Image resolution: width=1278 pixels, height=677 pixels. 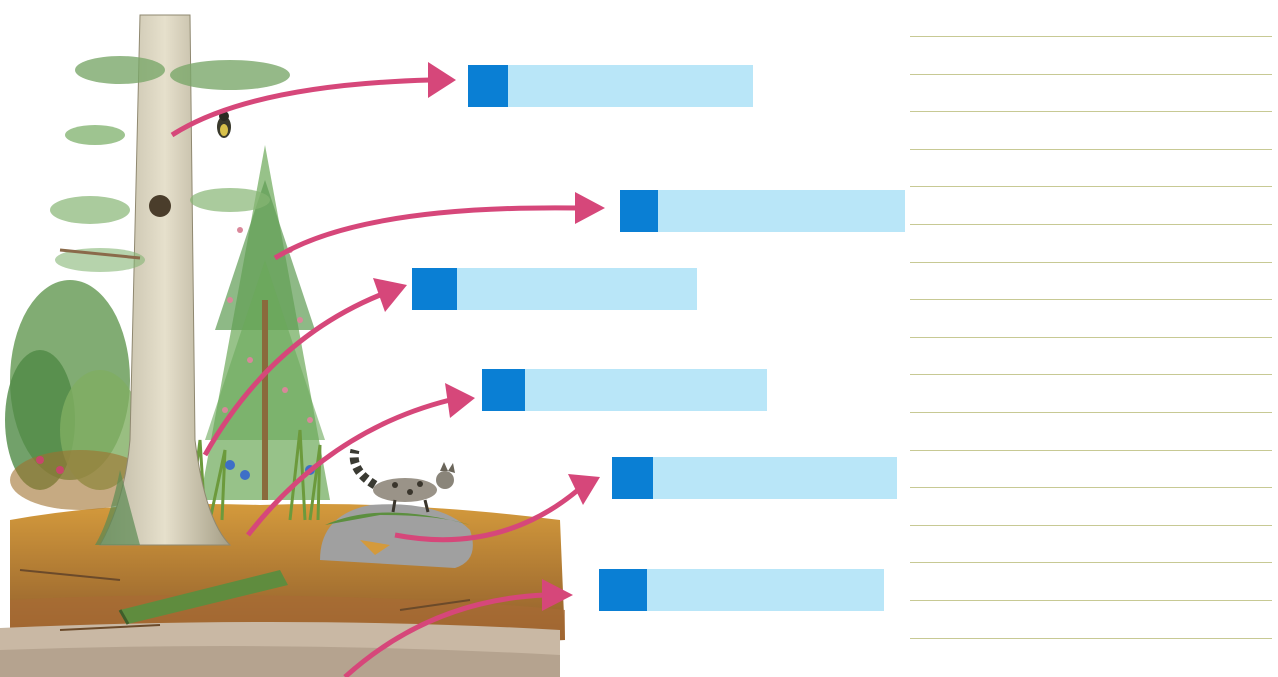 What do you see at coordinates (203, 597) in the screenshot?
I see `fallen-log` at bounding box center [203, 597].